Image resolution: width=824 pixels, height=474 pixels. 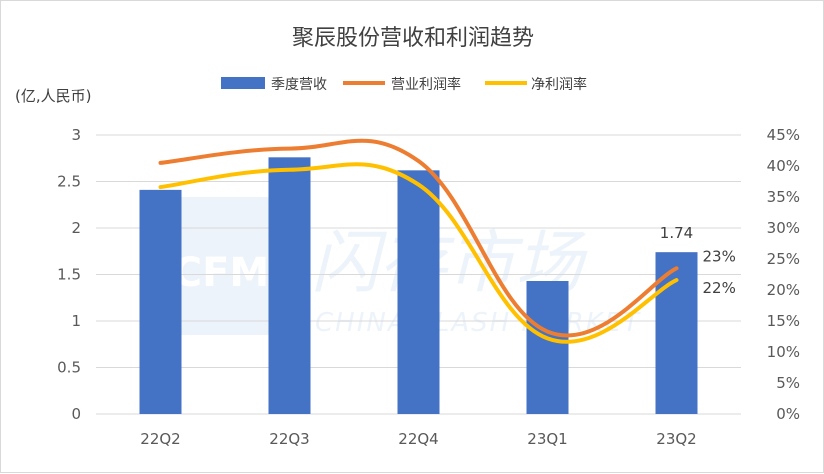 What do you see at coordinates (783, 321) in the screenshot?
I see `right-axis-tick-label: 15%` at bounding box center [783, 321].